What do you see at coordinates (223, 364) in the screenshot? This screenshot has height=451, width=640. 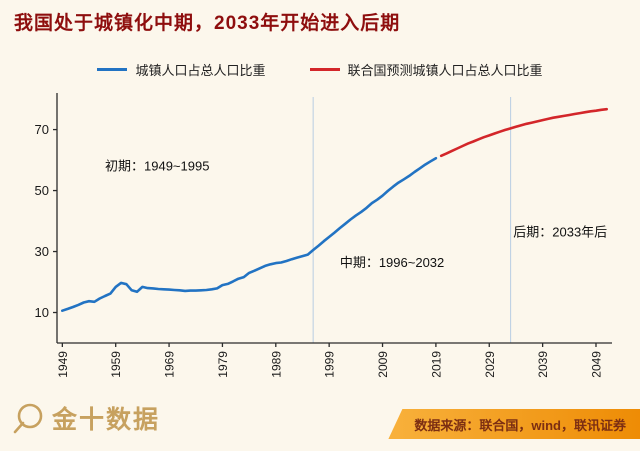 I see `x-tick-label: 1979` at bounding box center [223, 364].